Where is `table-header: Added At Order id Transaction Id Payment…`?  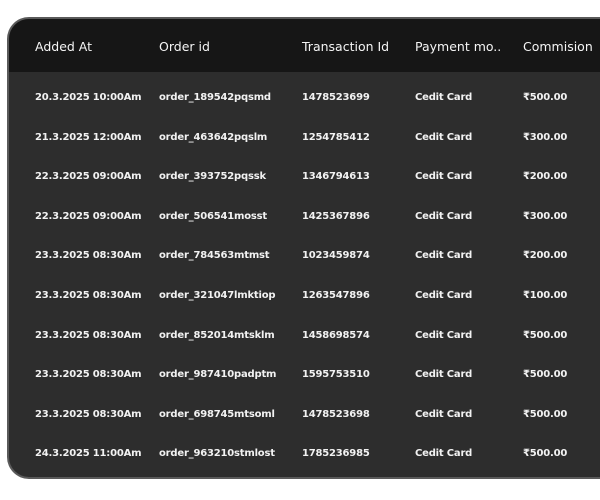
table-header: Added At Order id Transaction Id Payment… is located at coordinates (304, 45).